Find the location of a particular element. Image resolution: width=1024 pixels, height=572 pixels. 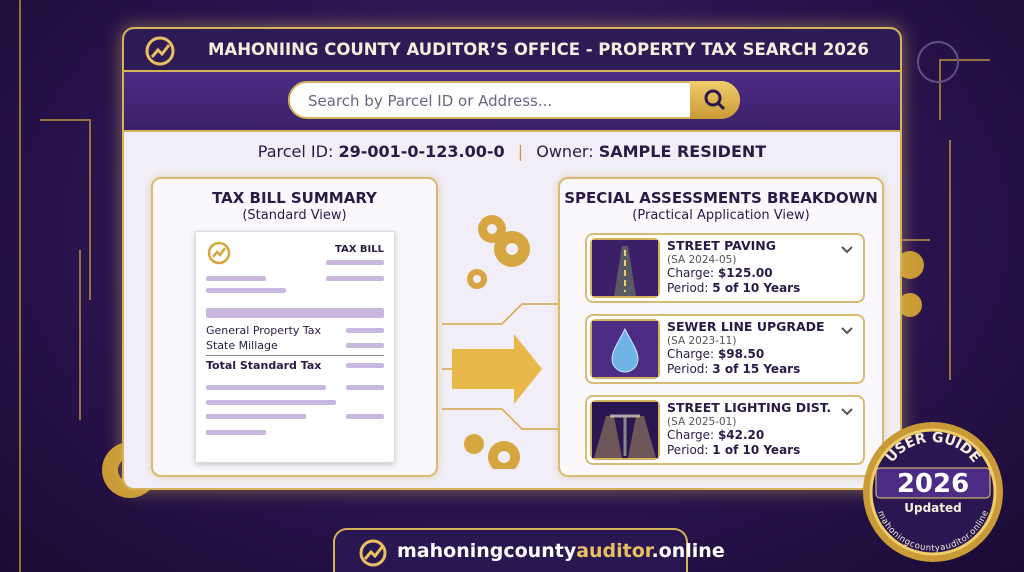

card-subtitle: (Practical Application View) is located at coordinates (721, 215).